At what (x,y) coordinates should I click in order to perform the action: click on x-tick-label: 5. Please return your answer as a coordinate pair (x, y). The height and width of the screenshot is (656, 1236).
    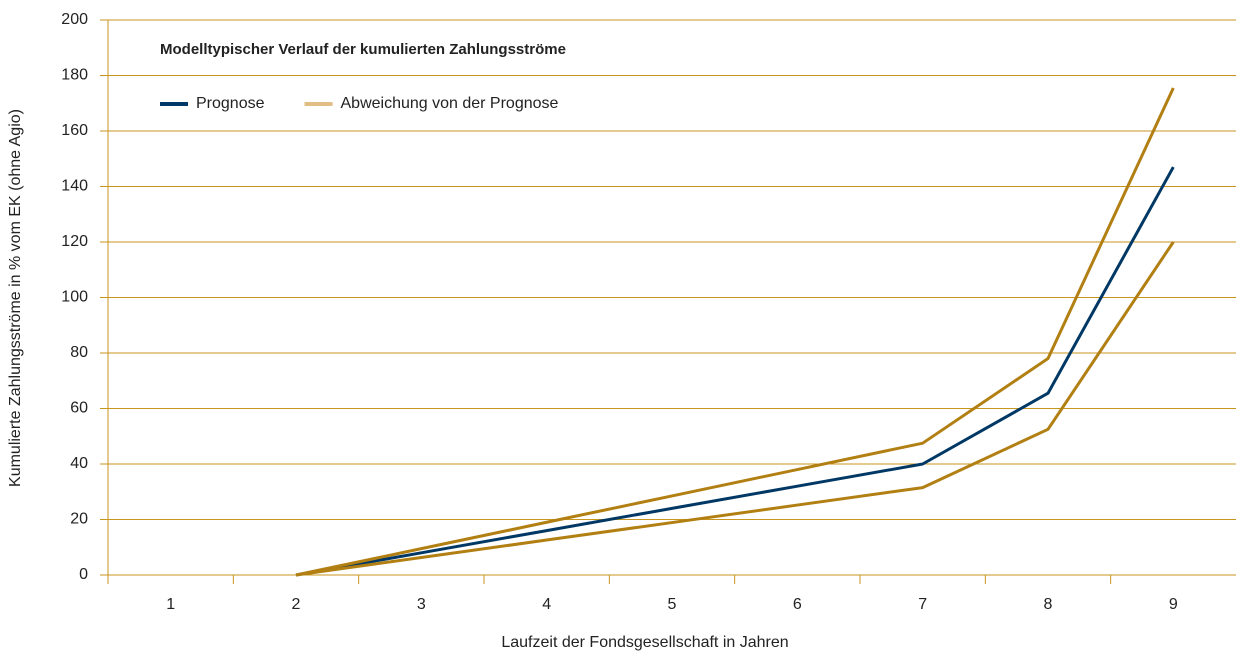
    Looking at the image, I should click on (672, 604).